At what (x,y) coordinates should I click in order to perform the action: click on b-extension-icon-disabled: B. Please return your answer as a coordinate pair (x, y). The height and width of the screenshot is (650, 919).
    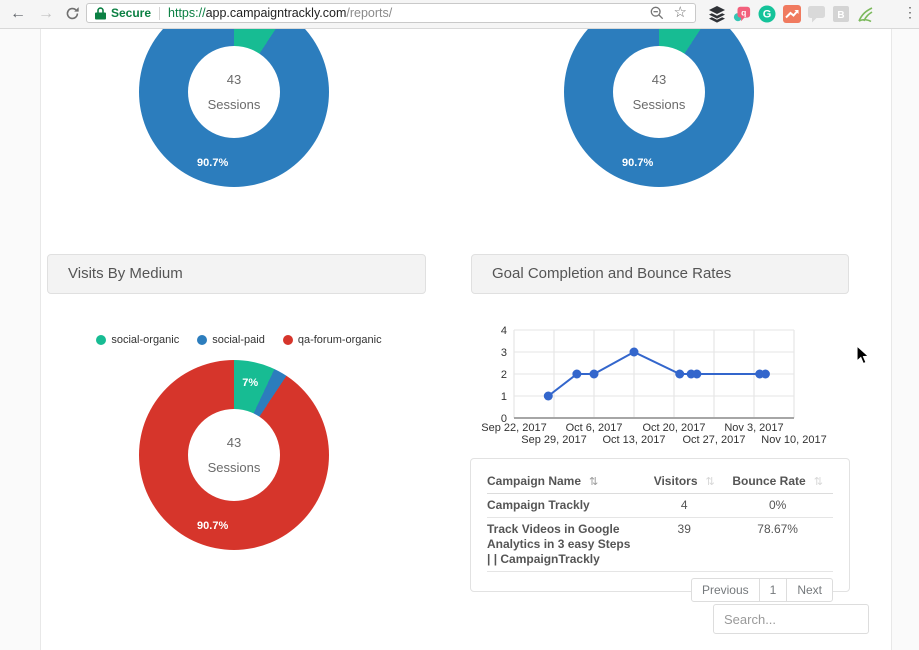
    Looking at the image, I should click on (841, 14).